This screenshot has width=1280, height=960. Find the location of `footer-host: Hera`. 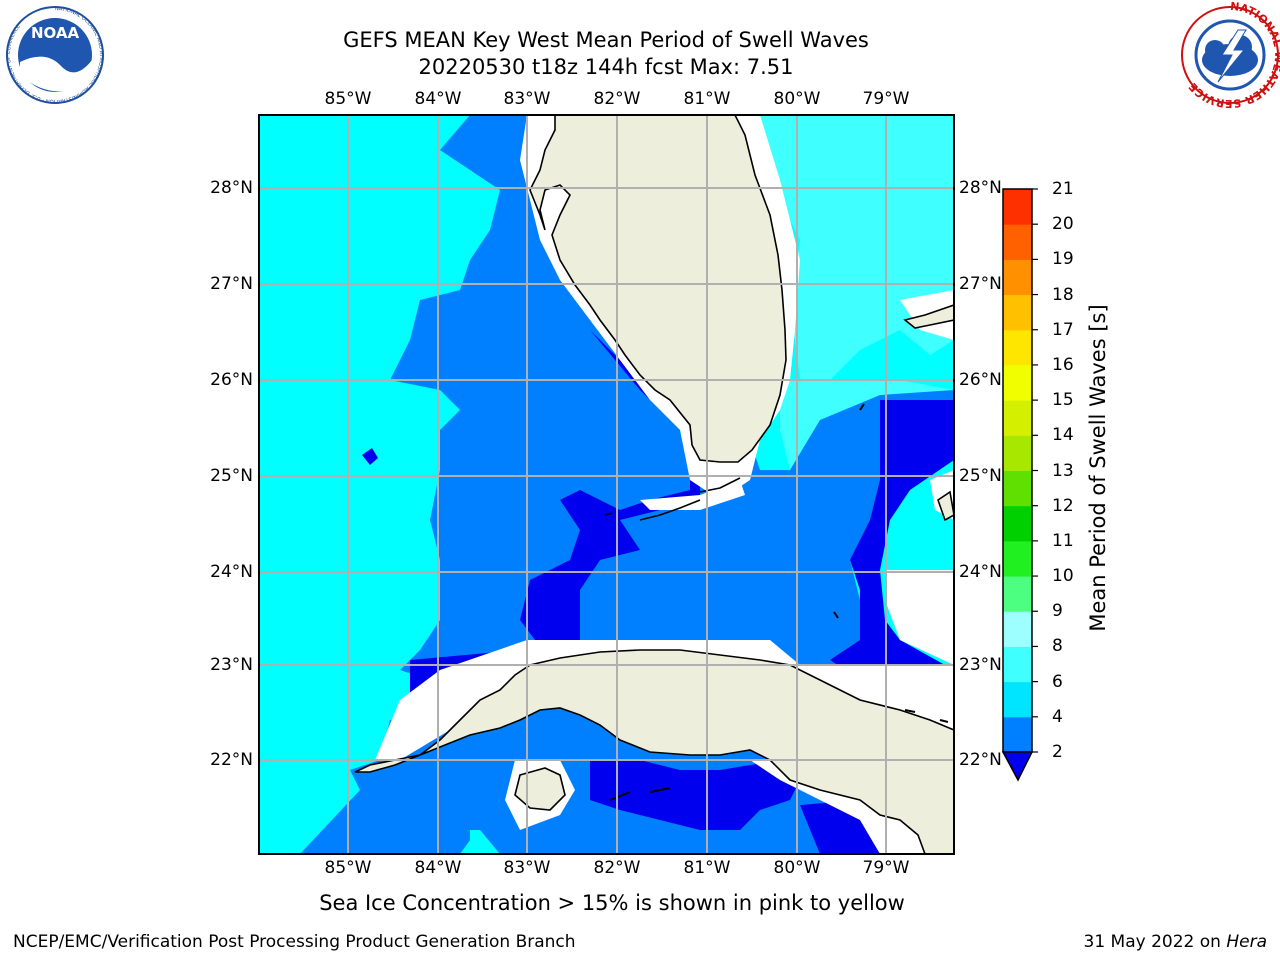

footer-host: Hera is located at coordinates (1246, 942).